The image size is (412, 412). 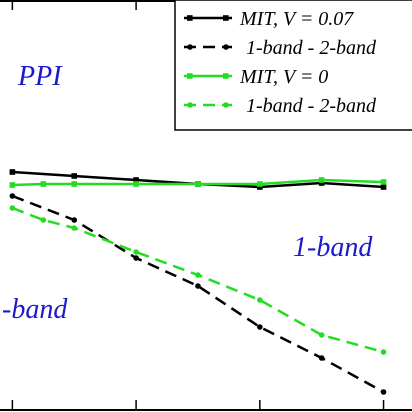 What do you see at coordinates (40, 76) in the screenshot?
I see `annotation: PPI` at bounding box center [40, 76].